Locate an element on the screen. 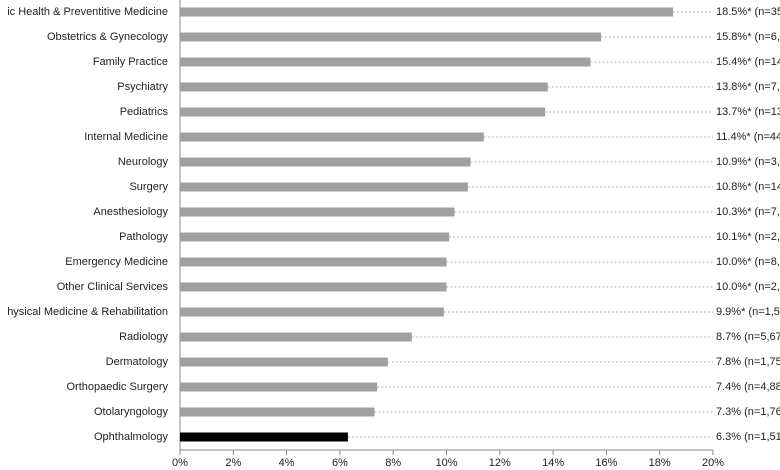 The width and height of the screenshot is (780, 470). y-tick-label: Surgery is located at coordinates (148, 187).